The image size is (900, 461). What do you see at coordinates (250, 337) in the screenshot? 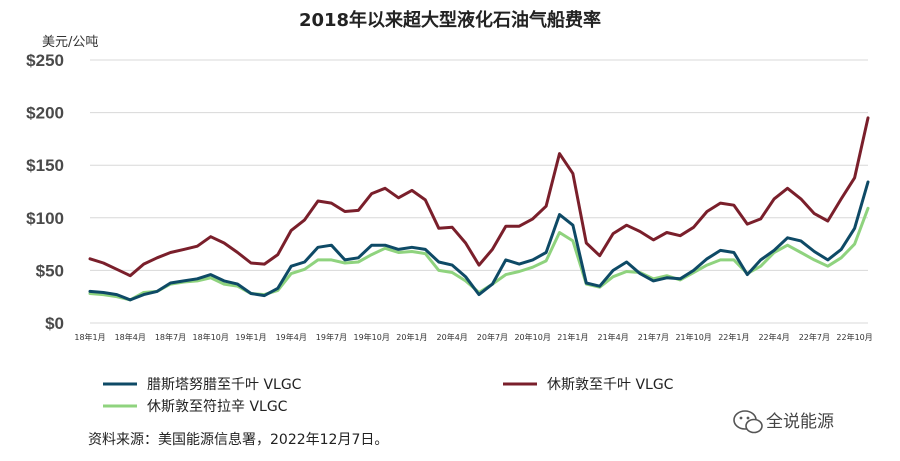
I see `x-tick-label: 19年1月` at bounding box center [250, 337].